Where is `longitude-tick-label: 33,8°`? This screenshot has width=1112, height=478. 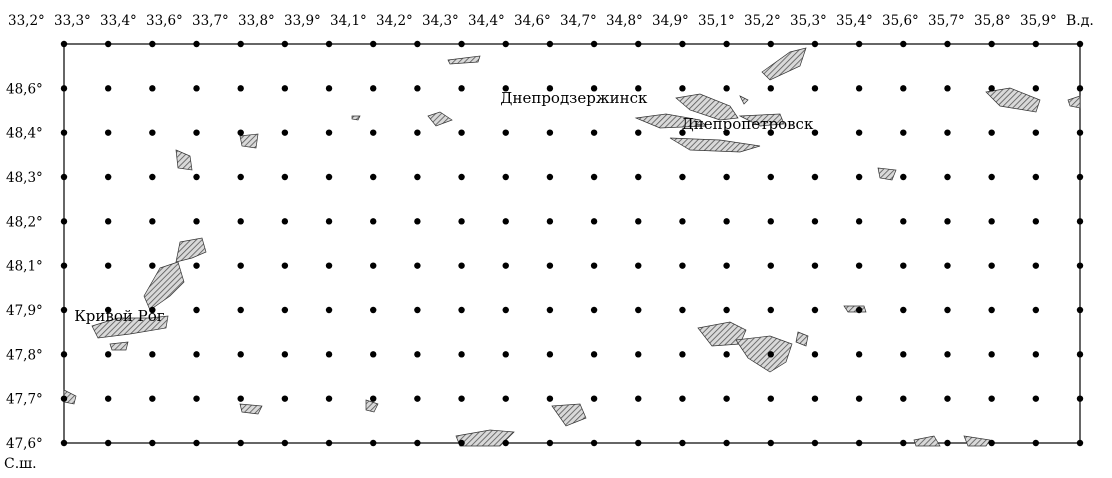
longitude-tick-label: 33,8° is located at coordinates (256, 21).